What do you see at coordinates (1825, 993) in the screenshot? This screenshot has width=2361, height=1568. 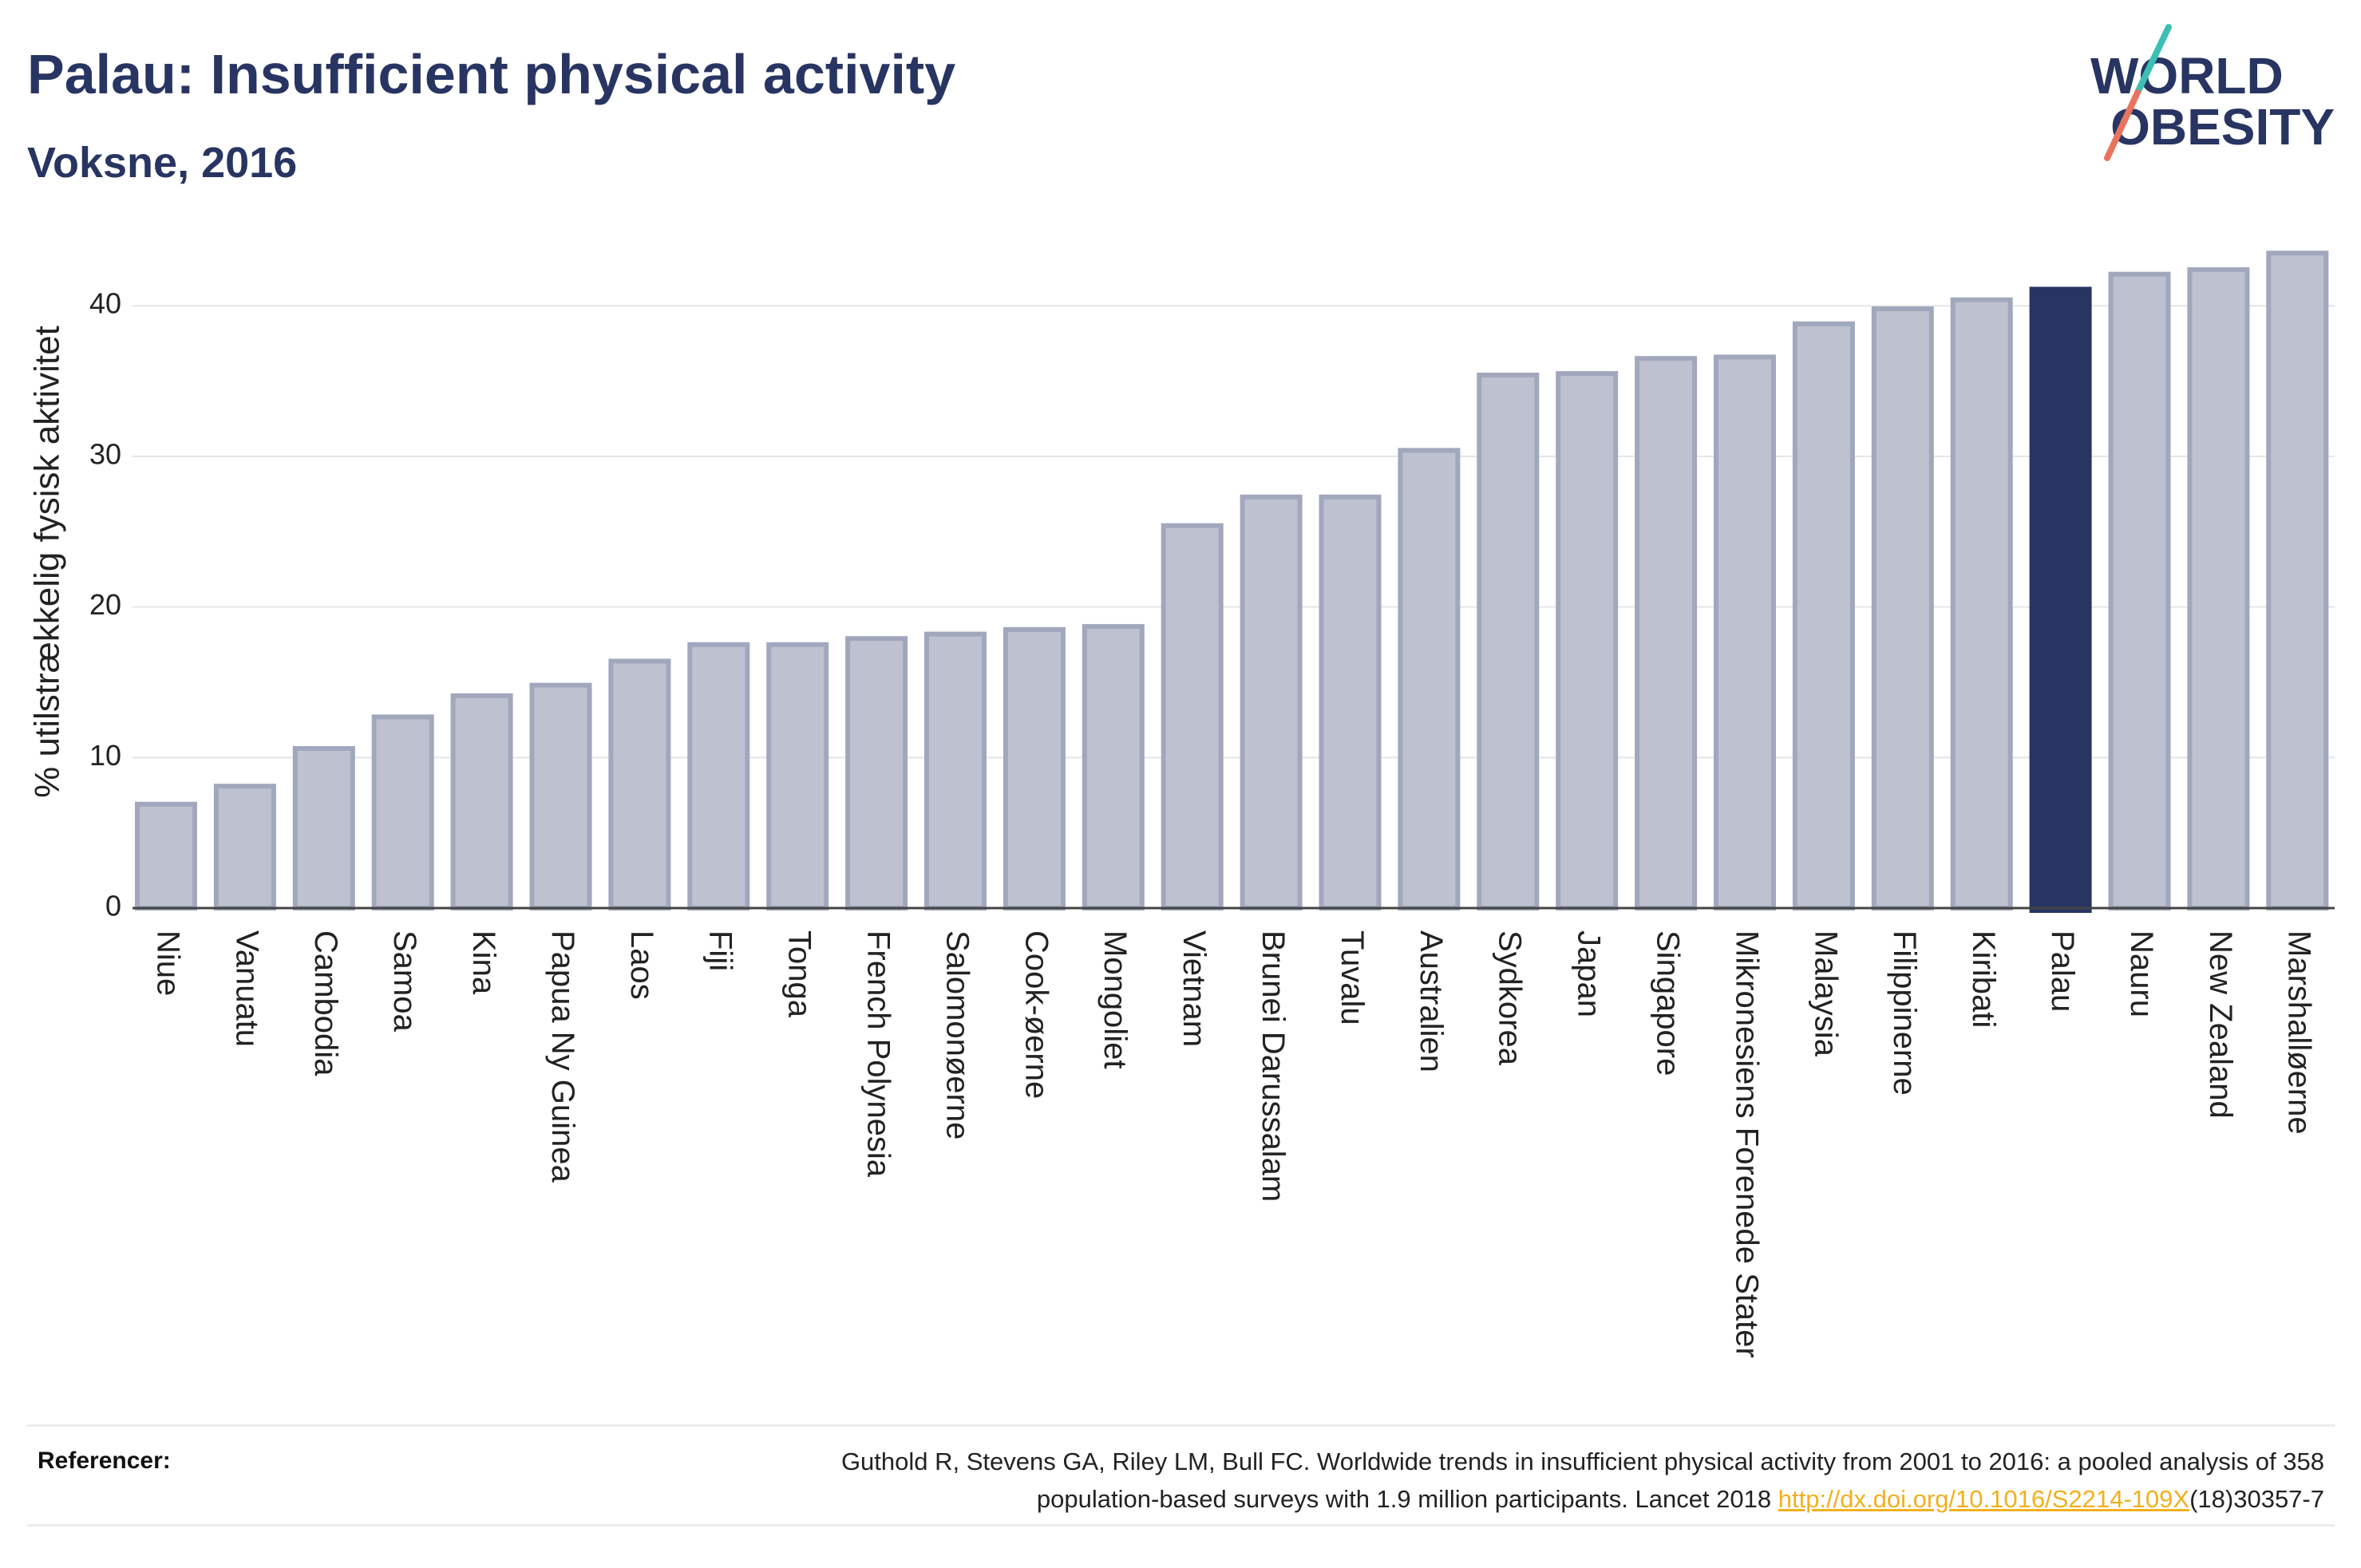 I see `x-tick-label: Malaysia` at bounding box center [1825, 993].